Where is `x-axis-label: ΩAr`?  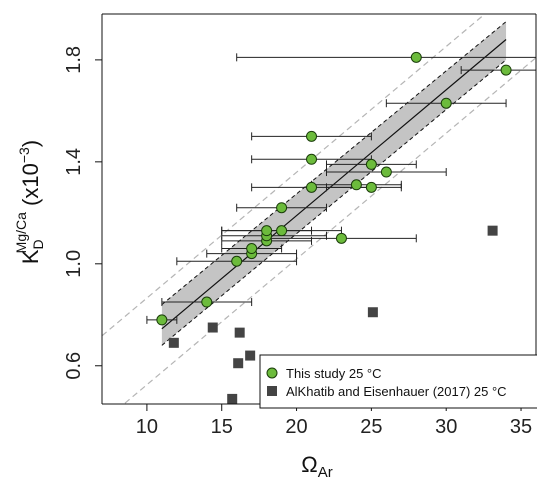
x-axis-label: ΩAr is located at coordinates (316, 466).